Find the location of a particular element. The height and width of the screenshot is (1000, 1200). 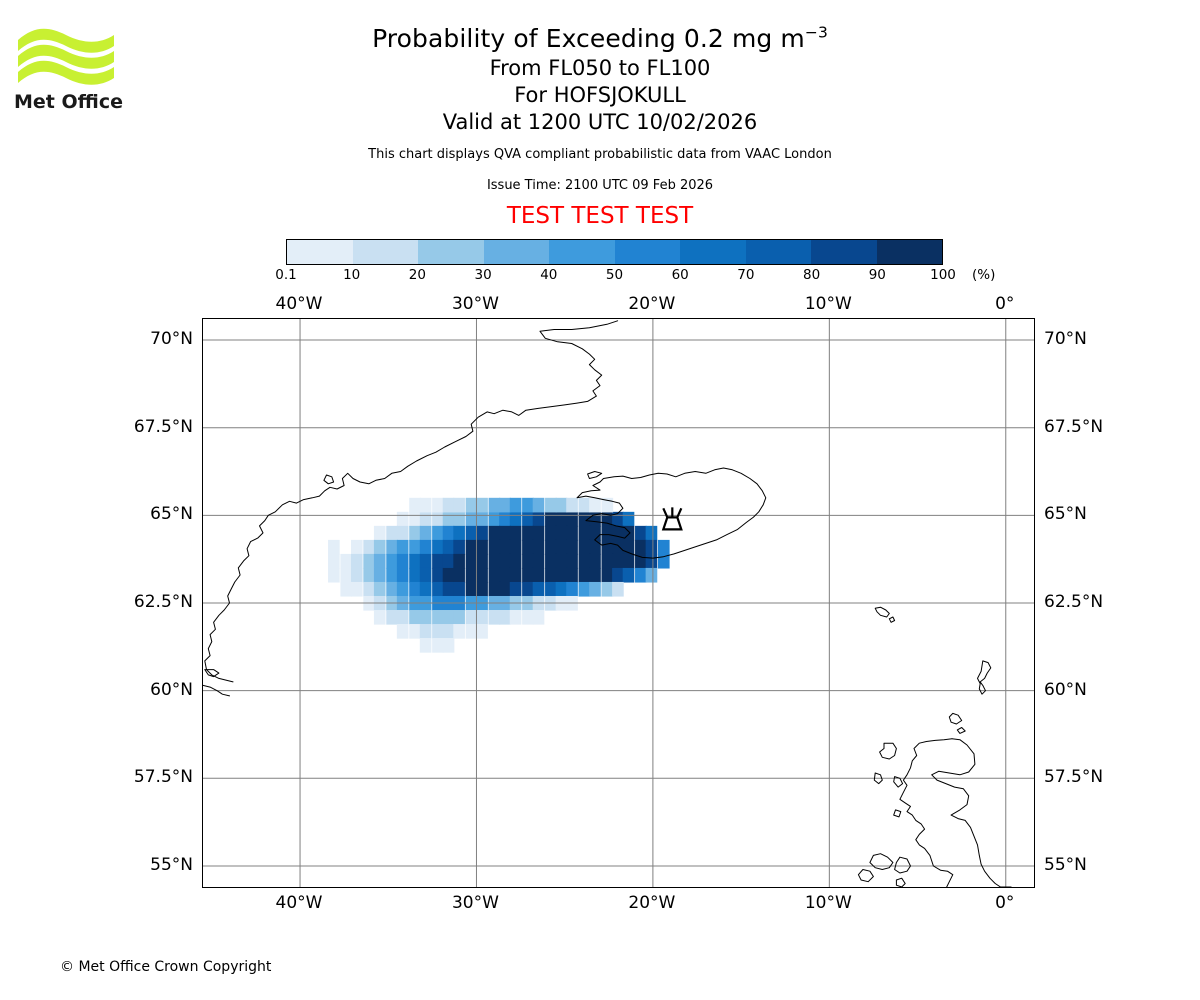

colorbar-tick-50: 50 is located at coordinates (614, 275).